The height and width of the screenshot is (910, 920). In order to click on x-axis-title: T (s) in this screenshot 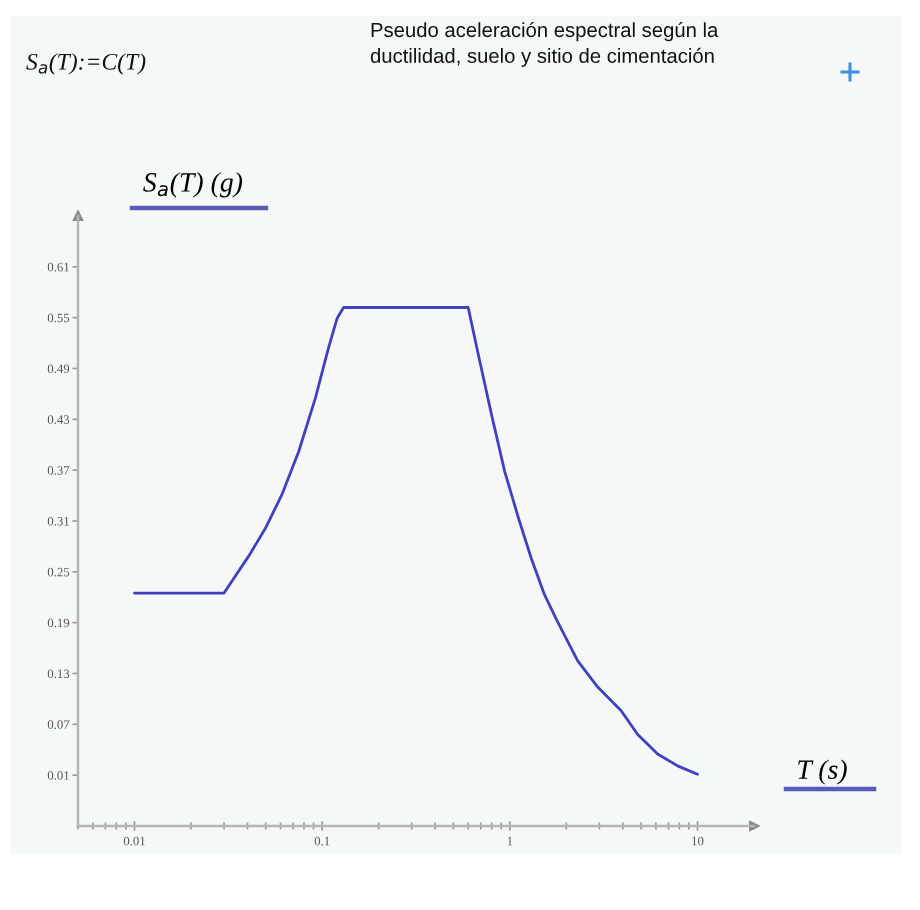, I will do `click(822, 772)`.